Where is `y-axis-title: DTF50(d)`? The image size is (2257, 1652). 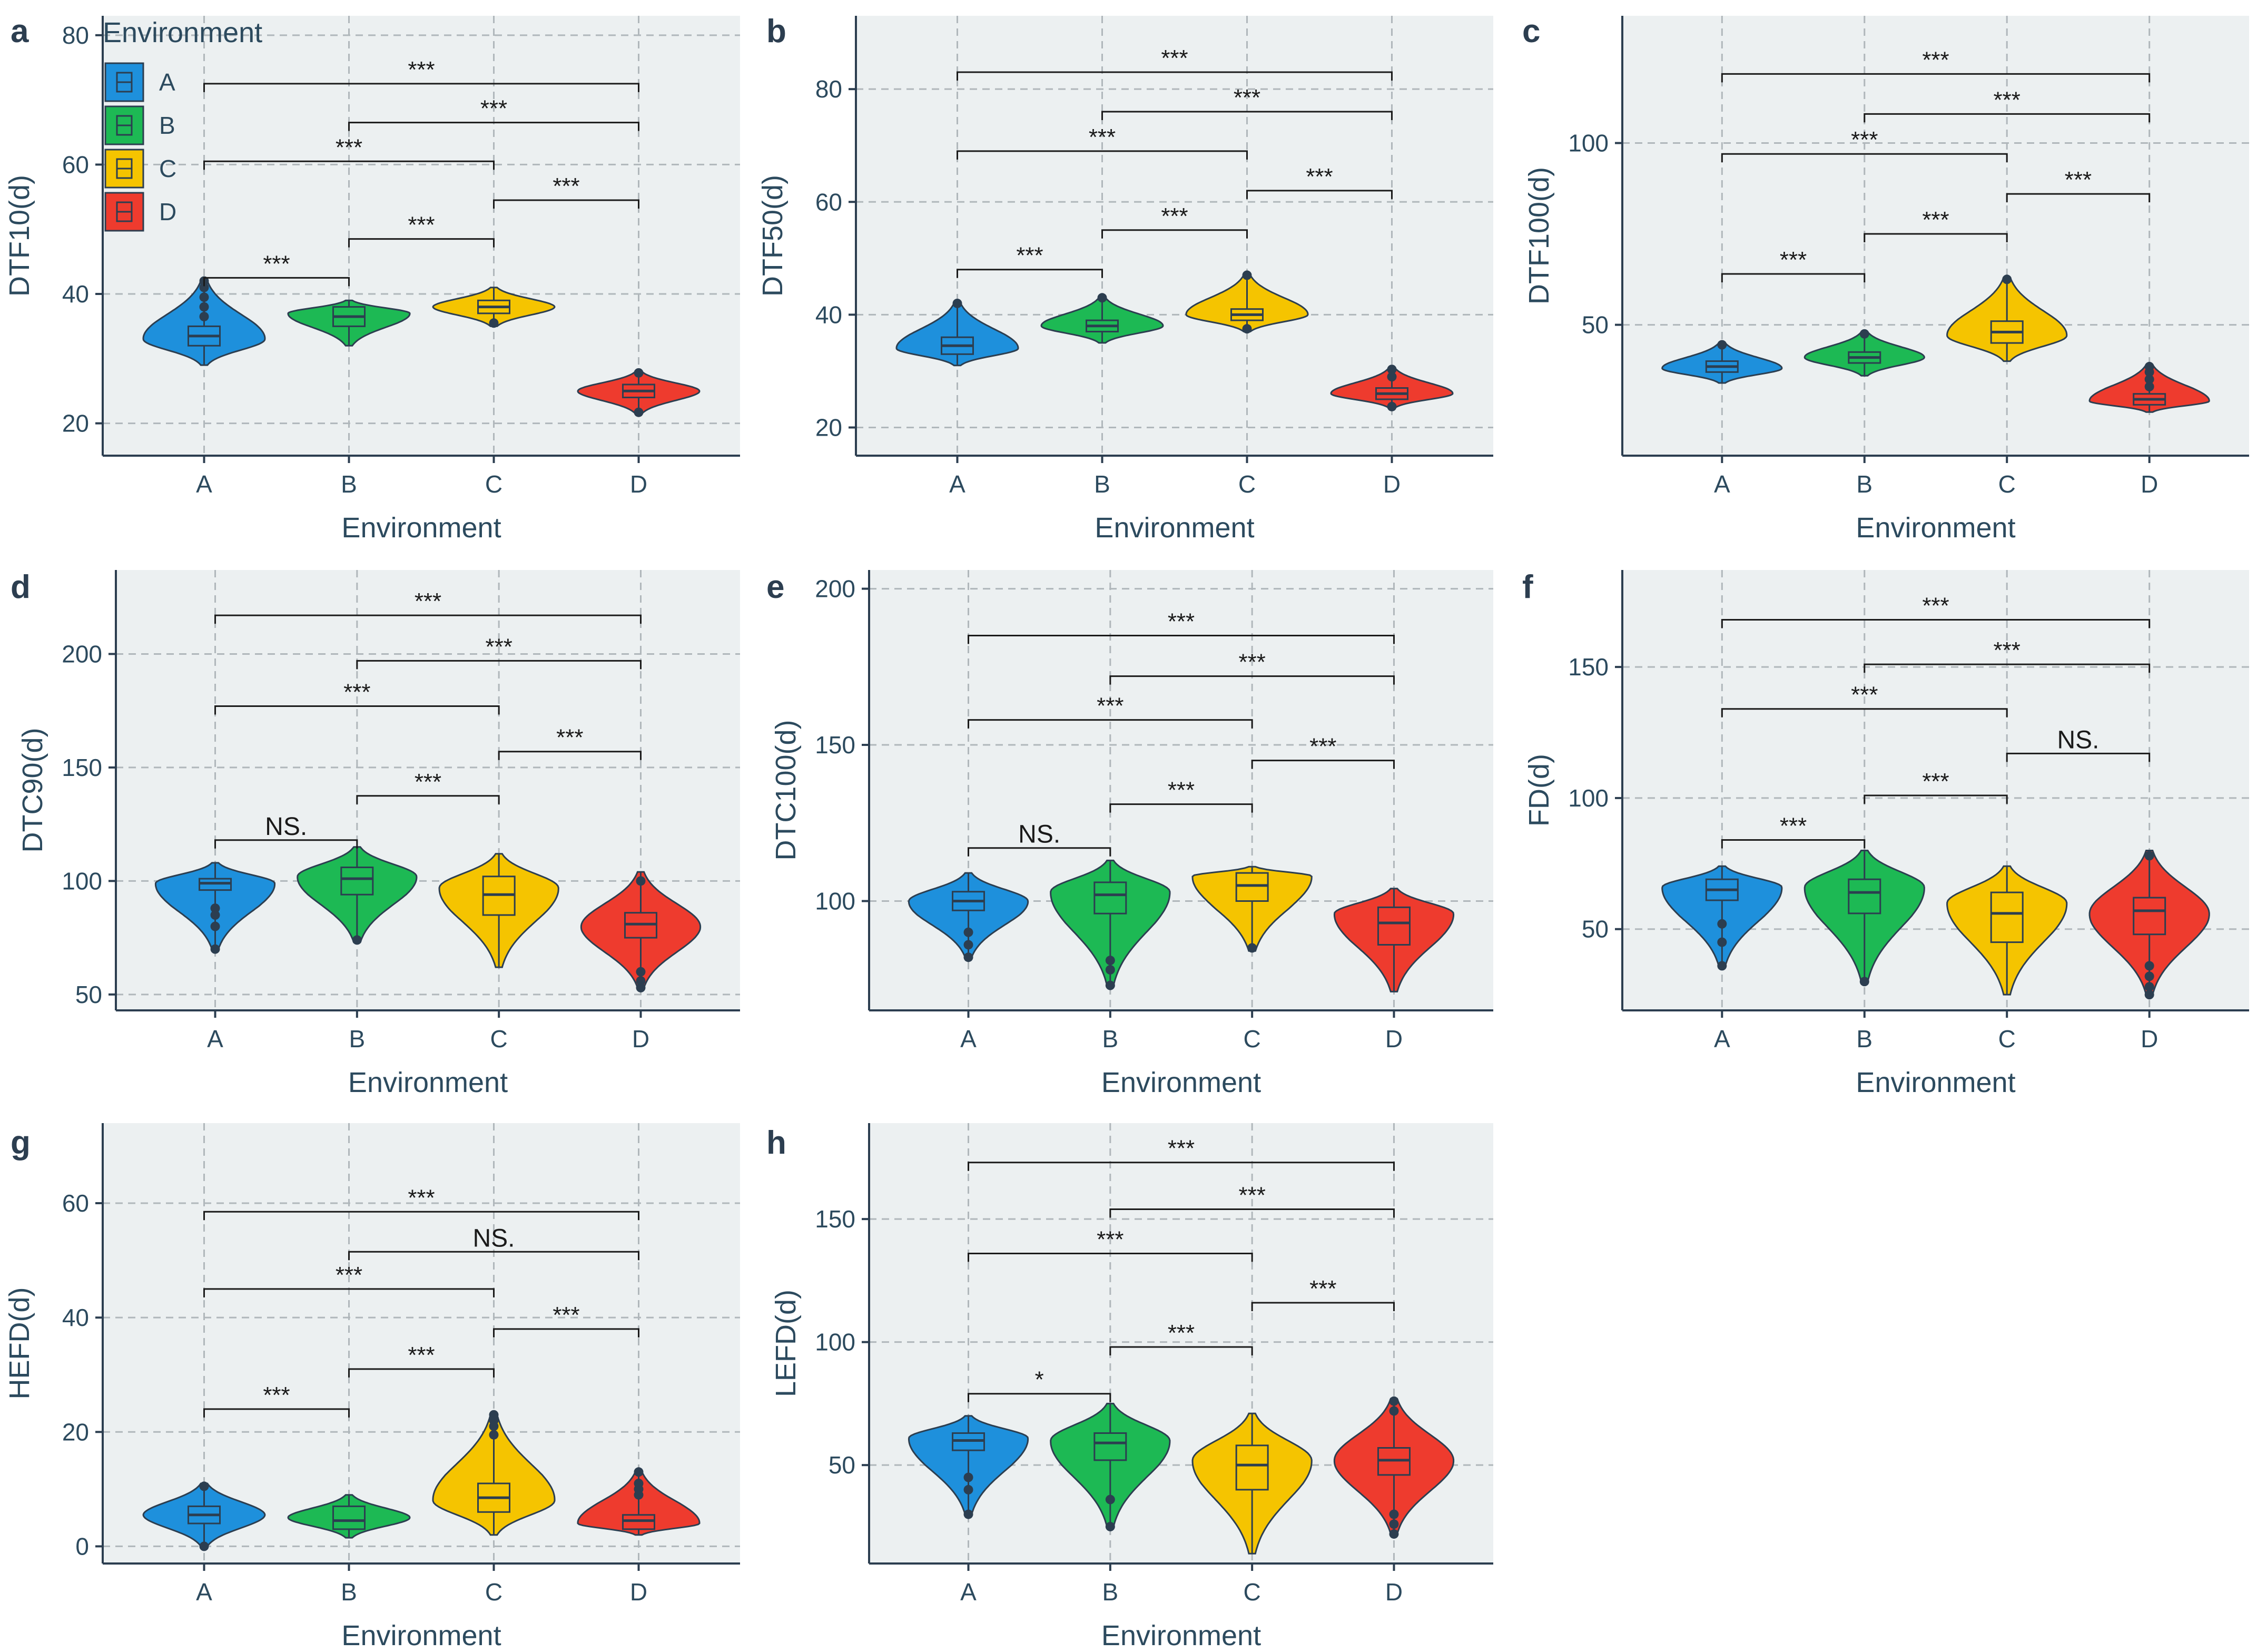
y-axis-title: DTF50(d) is located at coordinates (773, 236).